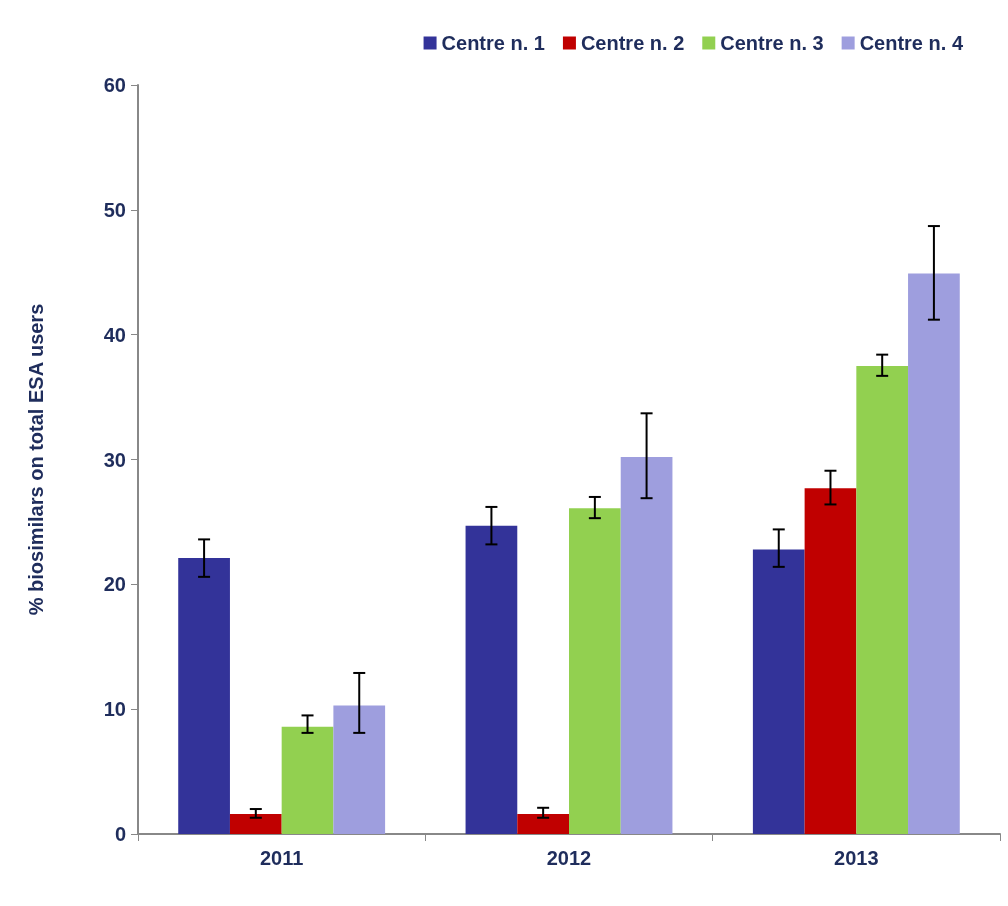 The height and width of the screenshot is (906, 1008). Describe the element at coordinates (114, 459) in the screenshot. I see `y-tick-label: 30` at that location.